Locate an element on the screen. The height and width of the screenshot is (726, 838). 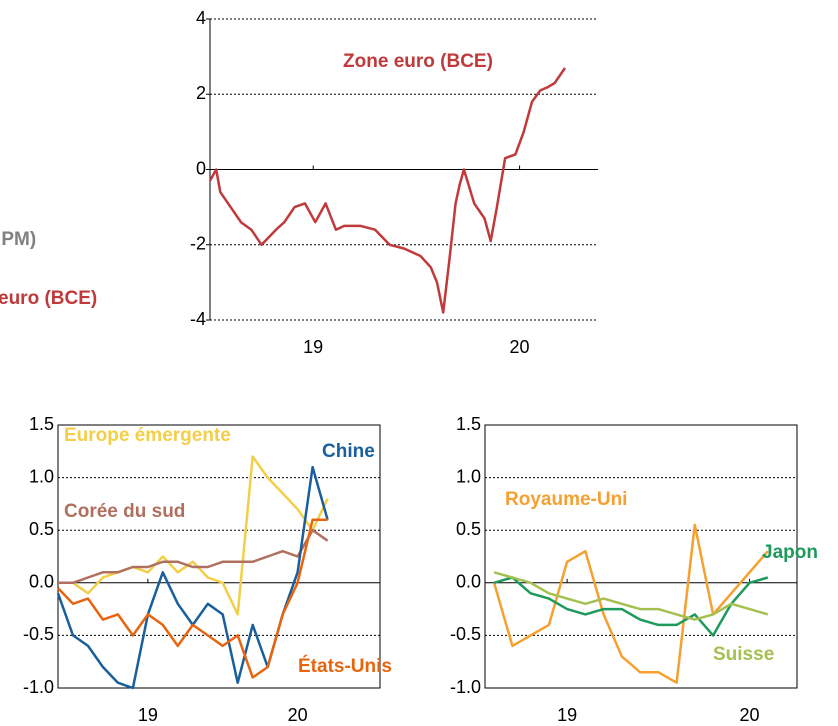
series-label: Corée du sud is located at coordinates (124, 511).